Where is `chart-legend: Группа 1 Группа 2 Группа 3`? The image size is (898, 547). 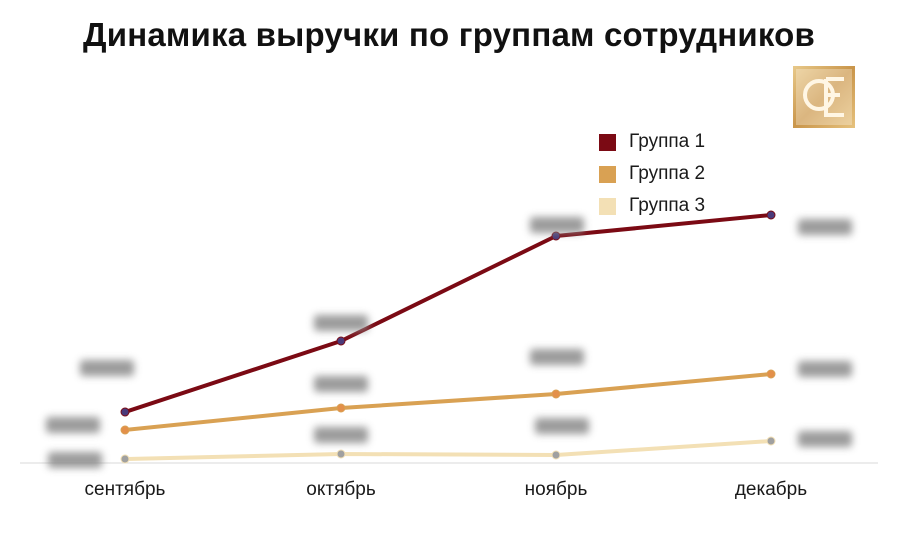
chart-legend: Группа 1 Группа 2 Группа 3 is located at coordinates (652, 174).